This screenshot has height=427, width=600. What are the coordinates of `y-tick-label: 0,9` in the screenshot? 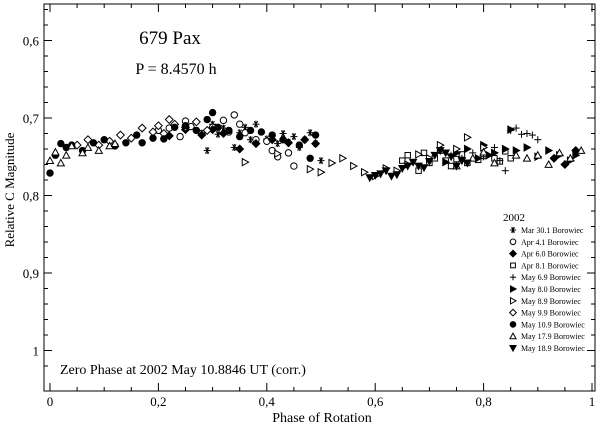 It's located at (31, 273).